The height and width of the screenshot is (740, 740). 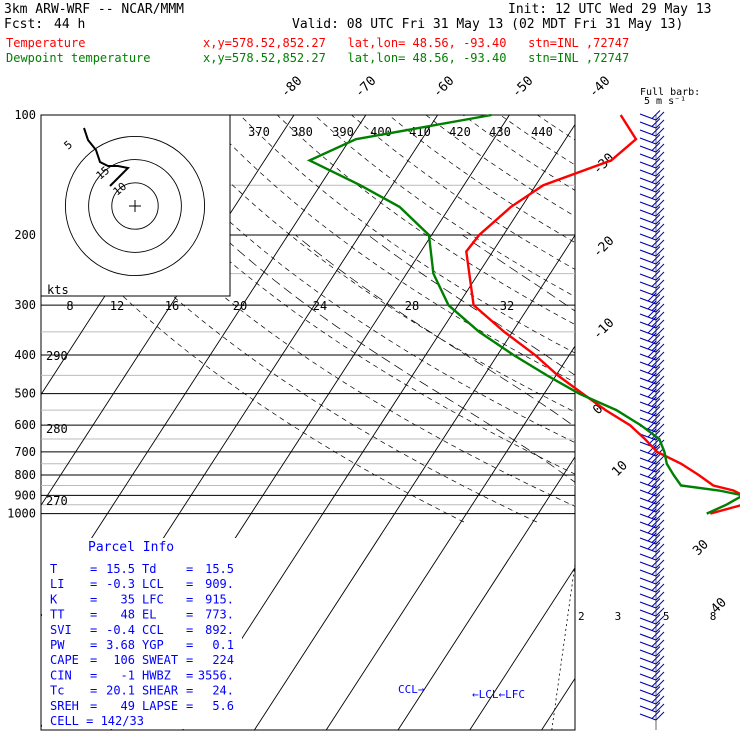 I want to click on parcel-value: 106, so click(x=124, y=660).